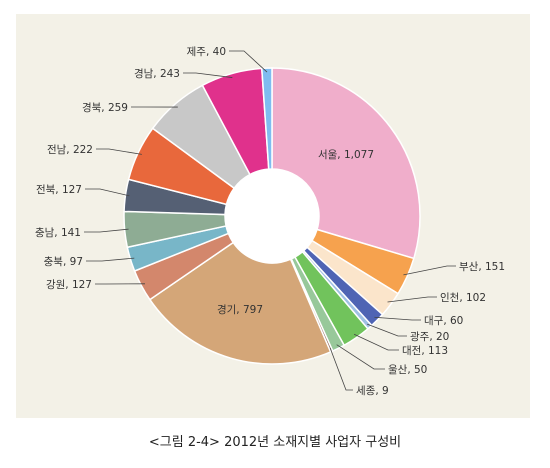  What do you see at coordinates (429, 270) in the screenshot?
I see `leader-line-부산` at bounding box center [429, 270].